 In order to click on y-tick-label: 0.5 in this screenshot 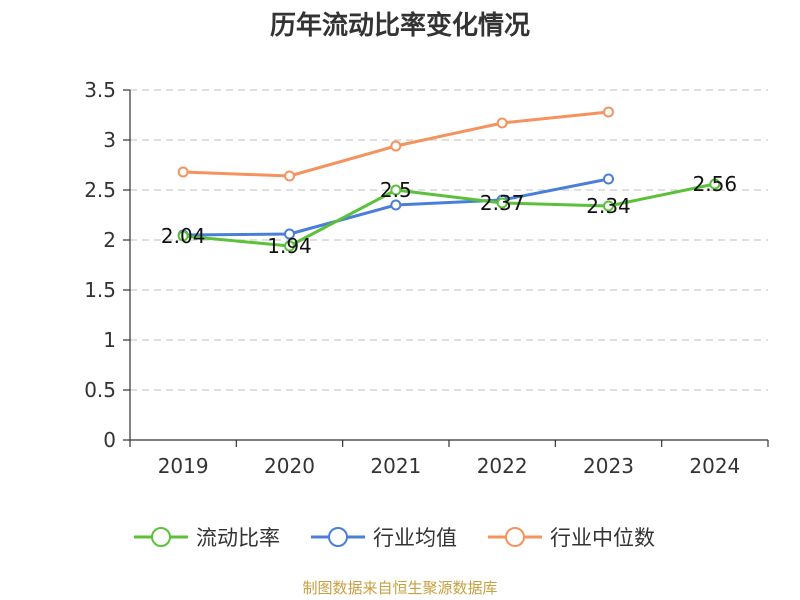, I will do `click(100, 390)`.